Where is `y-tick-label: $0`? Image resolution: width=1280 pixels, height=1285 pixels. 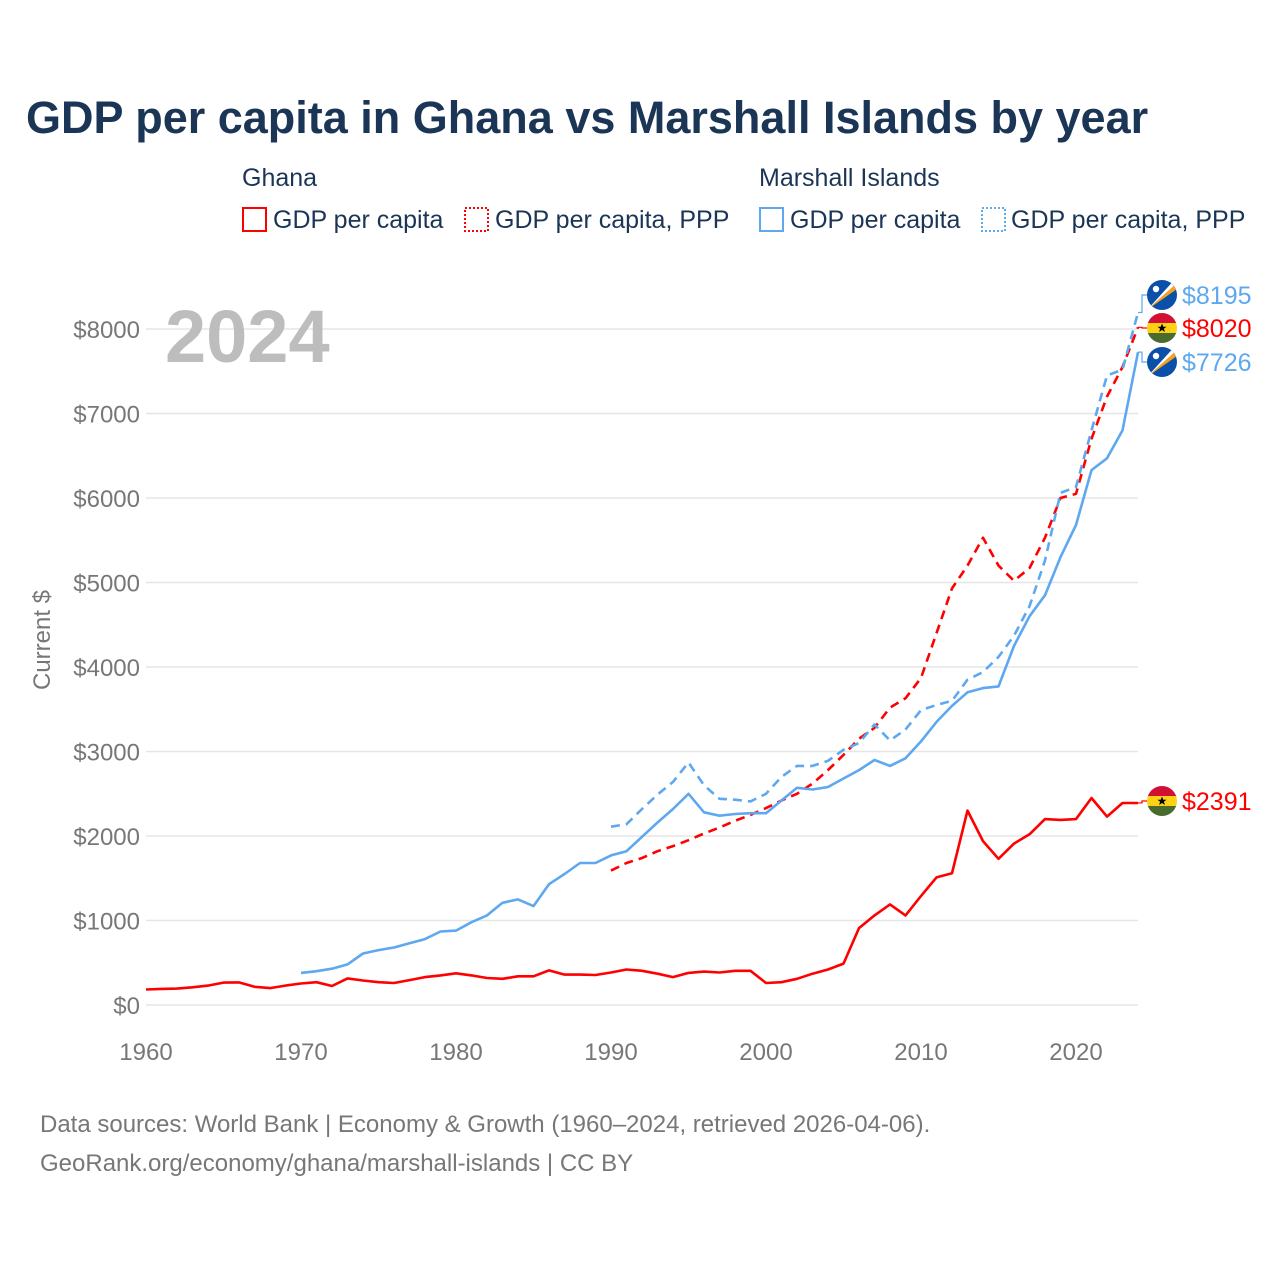
y-tick-label: $0 is located at coordinates (126, 1006).